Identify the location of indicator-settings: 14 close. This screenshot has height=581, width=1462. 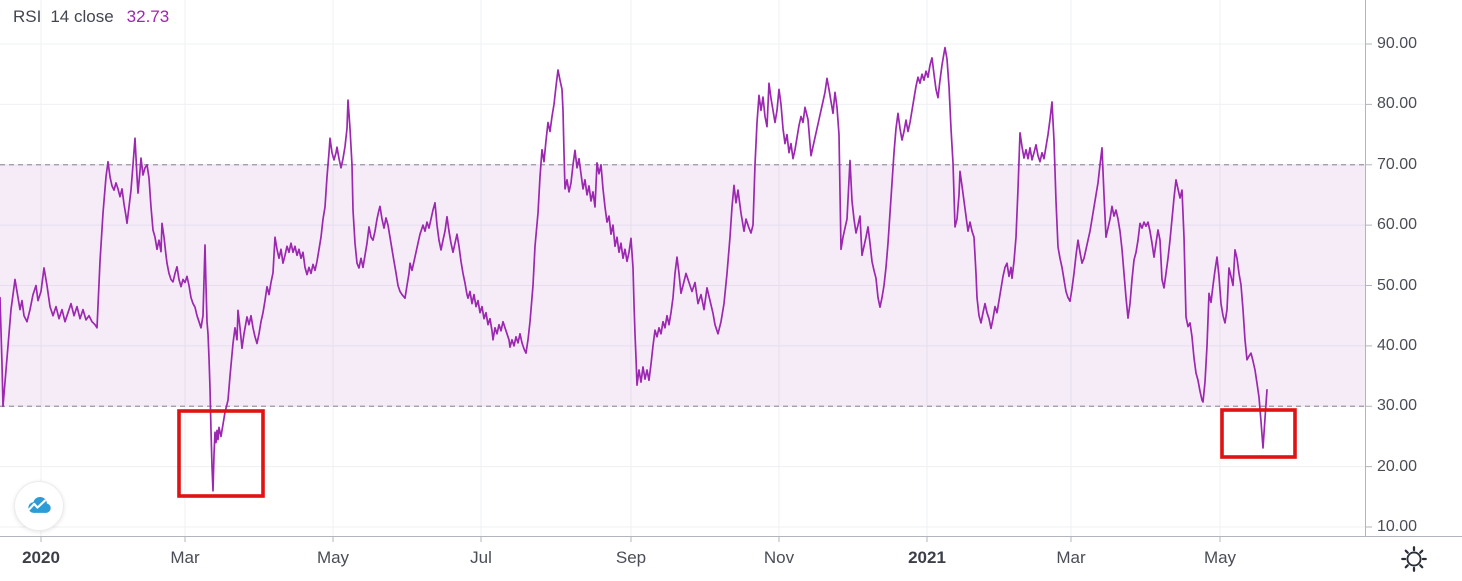
(82, 16).